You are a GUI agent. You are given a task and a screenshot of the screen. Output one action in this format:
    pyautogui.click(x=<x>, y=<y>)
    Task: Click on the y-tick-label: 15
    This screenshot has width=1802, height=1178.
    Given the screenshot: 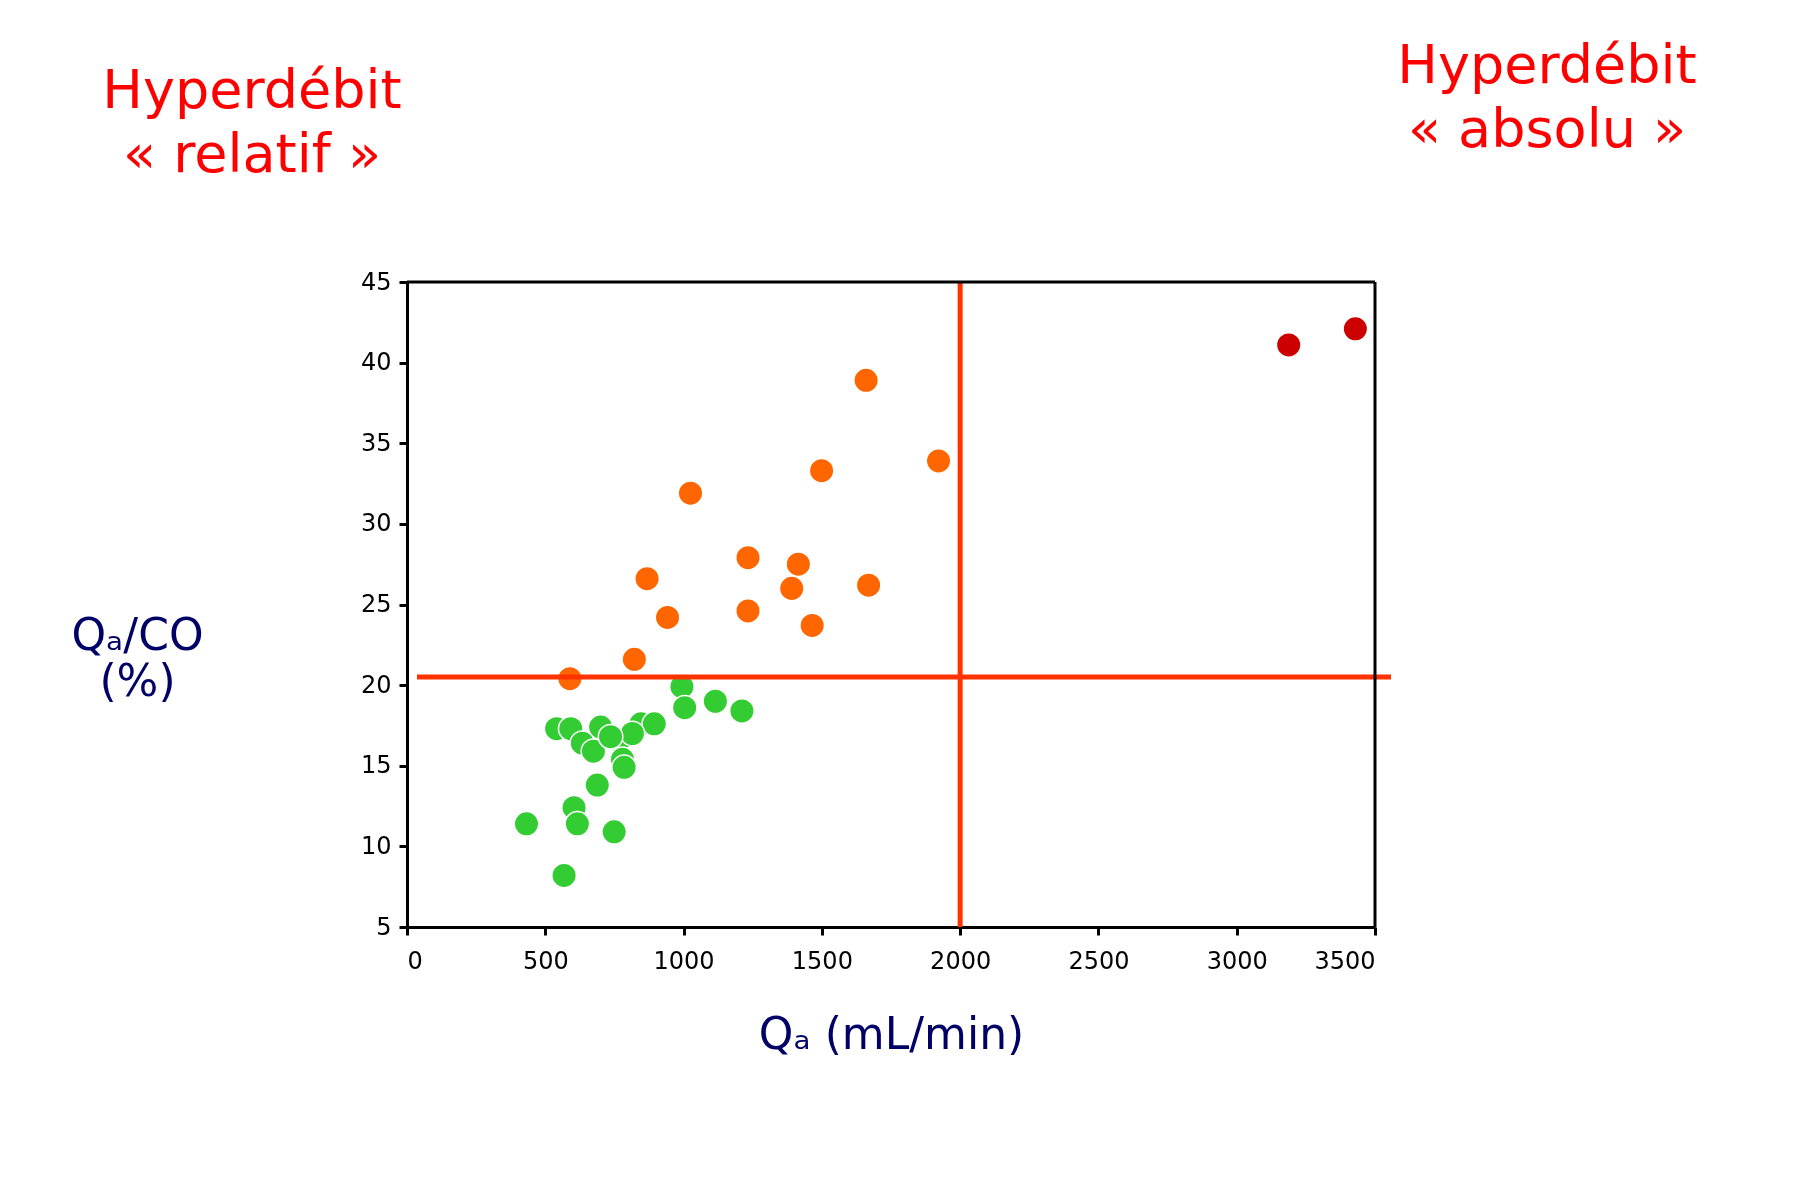 What is the action you would take?
    pyautogui.click(x=376, y=765)
    